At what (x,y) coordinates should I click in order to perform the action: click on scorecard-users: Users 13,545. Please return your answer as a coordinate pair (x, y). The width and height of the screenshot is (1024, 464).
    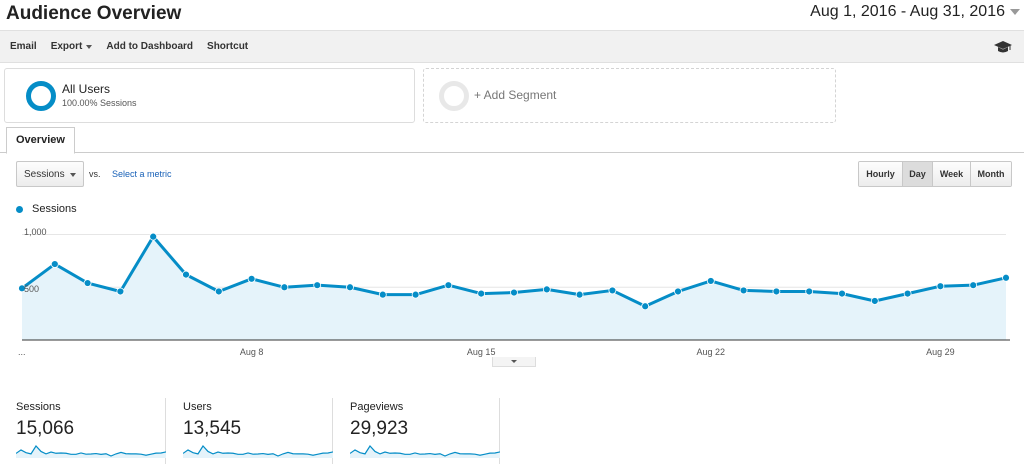
    Looking at the image, I should click on (250, 431).